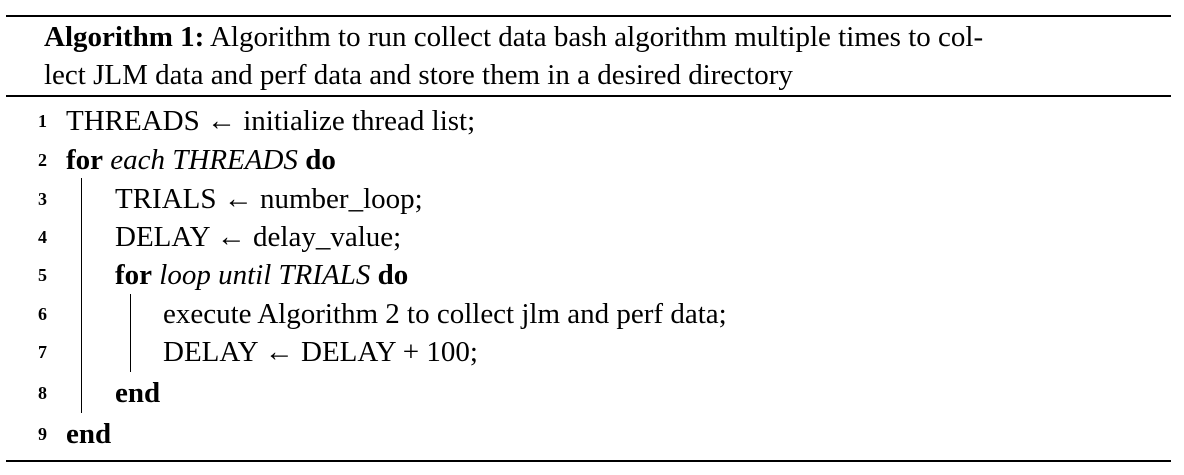  I want to click on line-text: DELAY ← DELAY + 100;, so click(320, 352).